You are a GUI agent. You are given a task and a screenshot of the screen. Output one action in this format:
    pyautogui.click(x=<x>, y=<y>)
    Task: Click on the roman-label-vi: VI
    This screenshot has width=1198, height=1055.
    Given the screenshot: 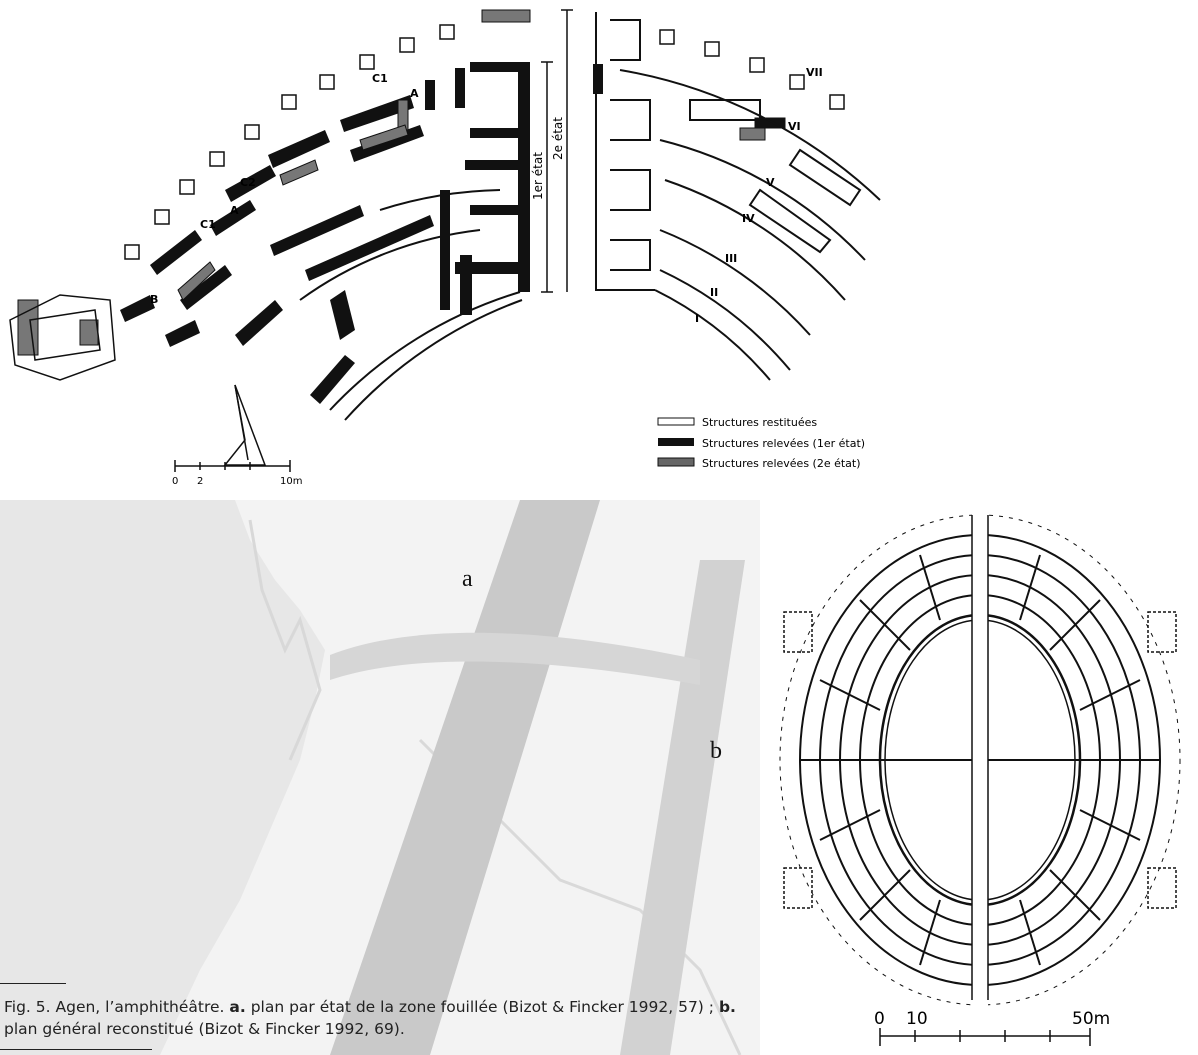 What is the action you would take?
    pyautogui.click(x=794, y=126)
    